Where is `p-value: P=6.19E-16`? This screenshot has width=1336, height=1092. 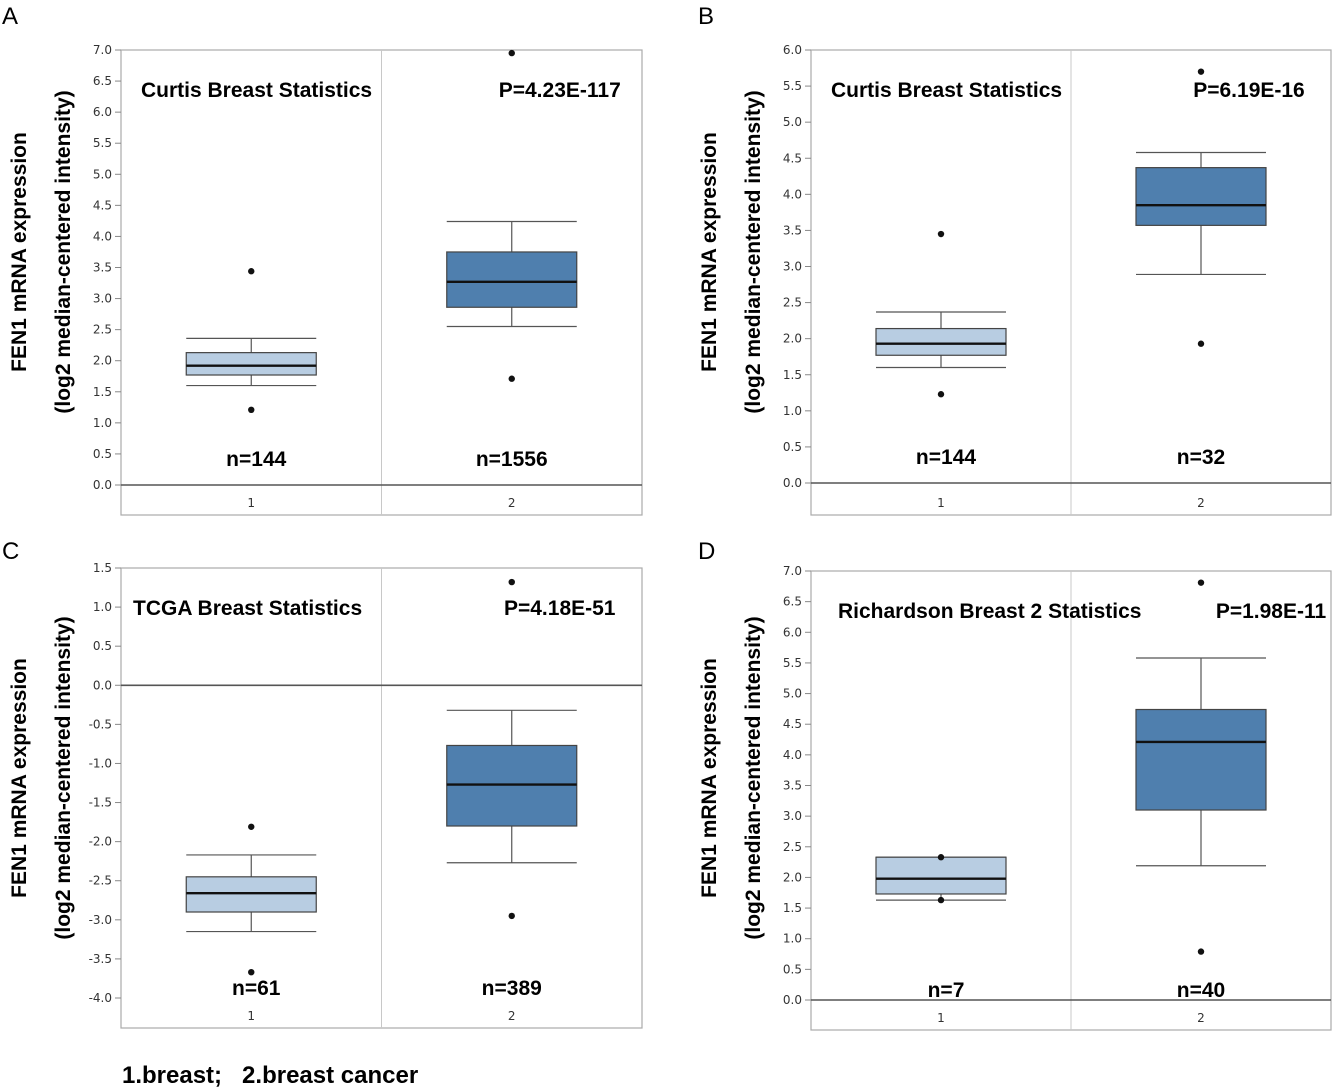 p-value: P=6.19E-16 is located at coordinates (1249, 90).